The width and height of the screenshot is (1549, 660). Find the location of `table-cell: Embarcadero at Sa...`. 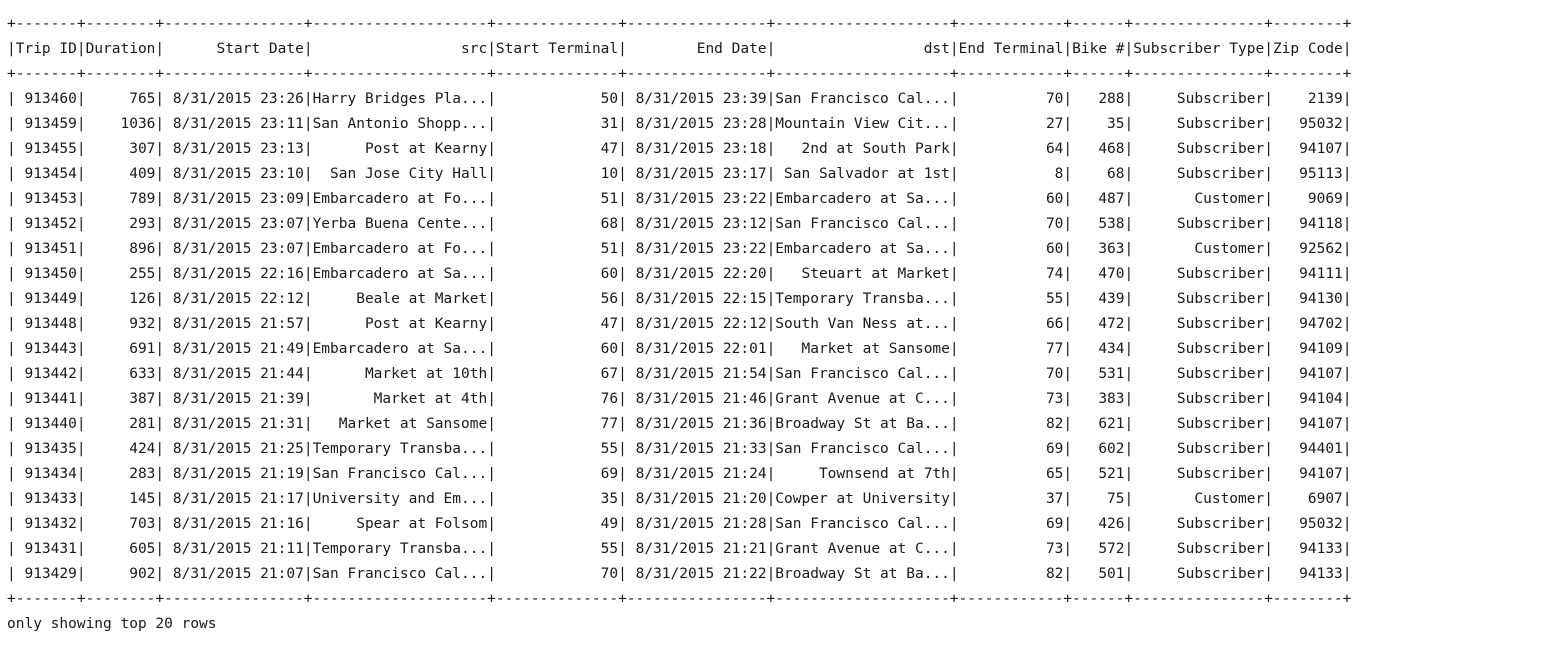

table-cell: Embarcadero at Sa... is located at coordinates (862, 199).